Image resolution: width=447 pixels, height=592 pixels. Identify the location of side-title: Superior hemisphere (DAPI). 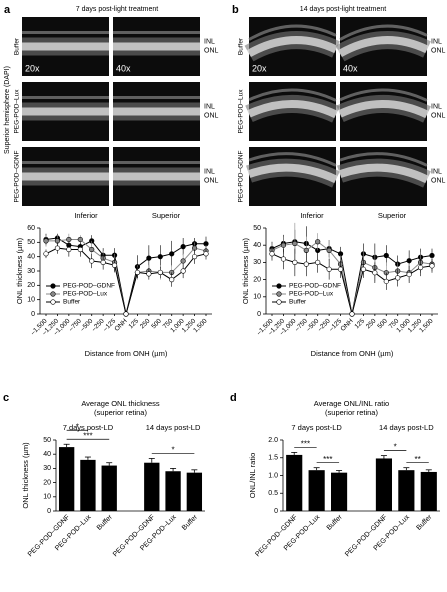
(7, 110).